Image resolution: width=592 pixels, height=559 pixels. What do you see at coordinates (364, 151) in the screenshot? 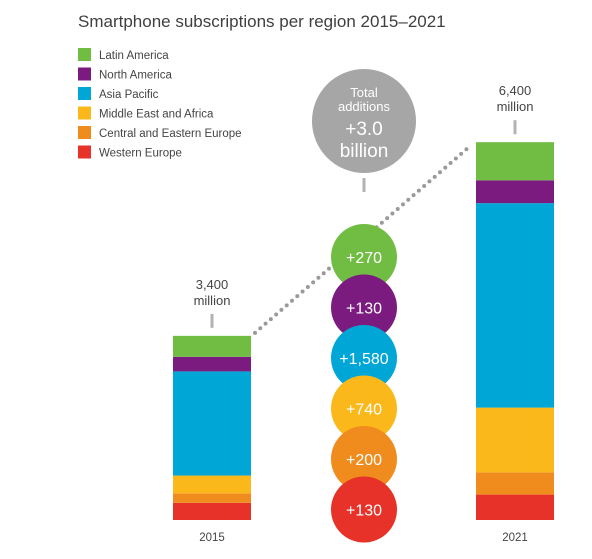
I see `total-additions-unit: billion` at bounding box center [364, 151].